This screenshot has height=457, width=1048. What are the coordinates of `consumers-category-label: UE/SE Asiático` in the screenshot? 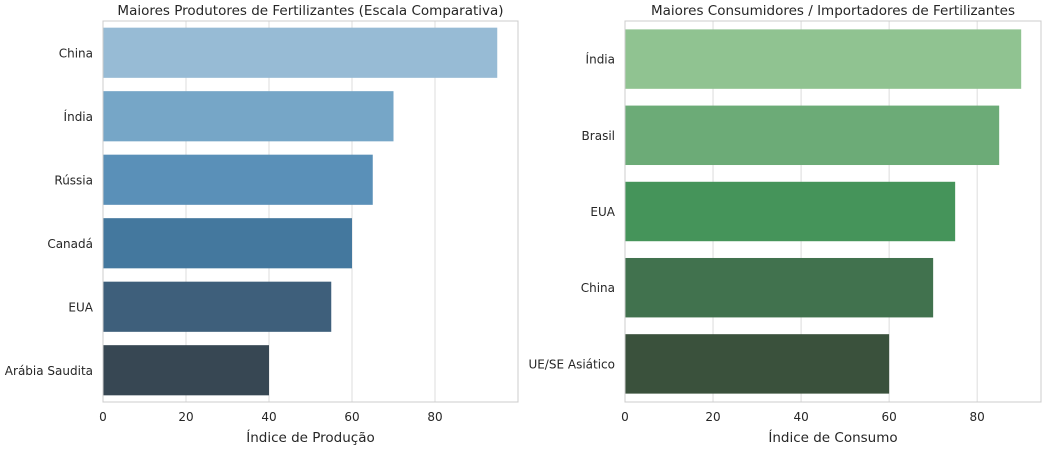 It's located at (571, 364).